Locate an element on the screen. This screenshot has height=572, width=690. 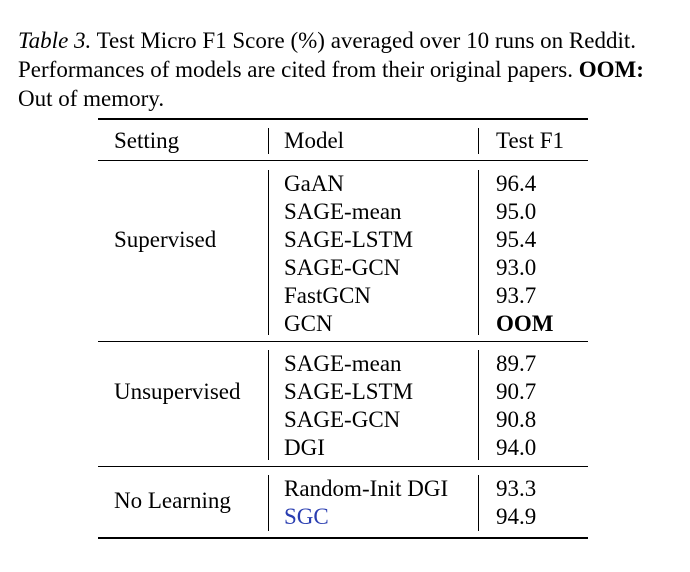
model-cell: DGI is located at coordinates (304, 447).